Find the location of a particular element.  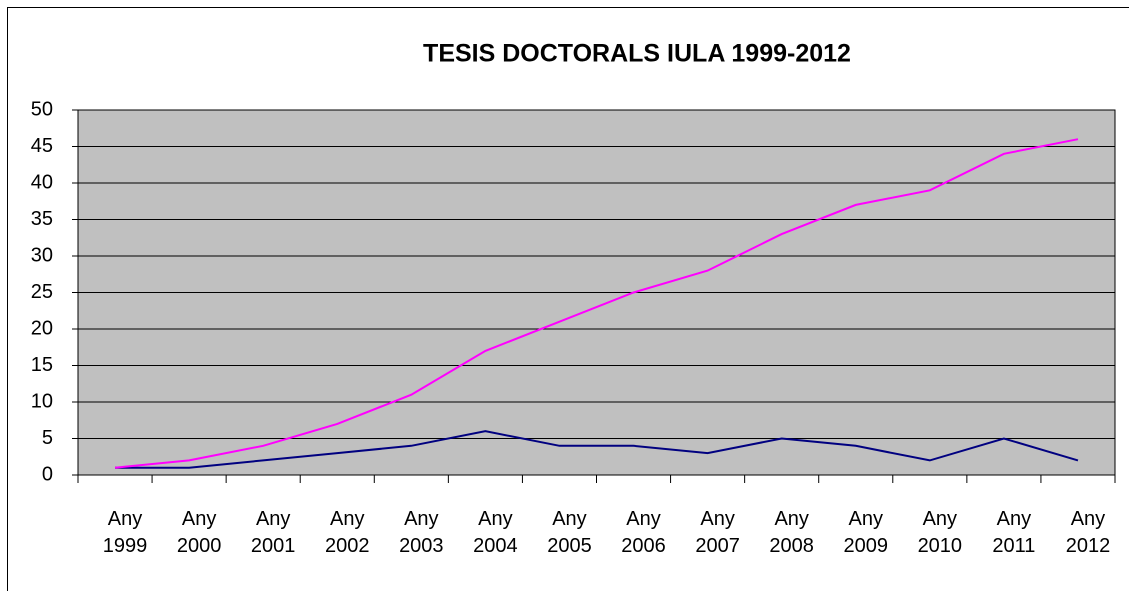

x-tick-label: Any 2005 is located at coordinates (569, 532).